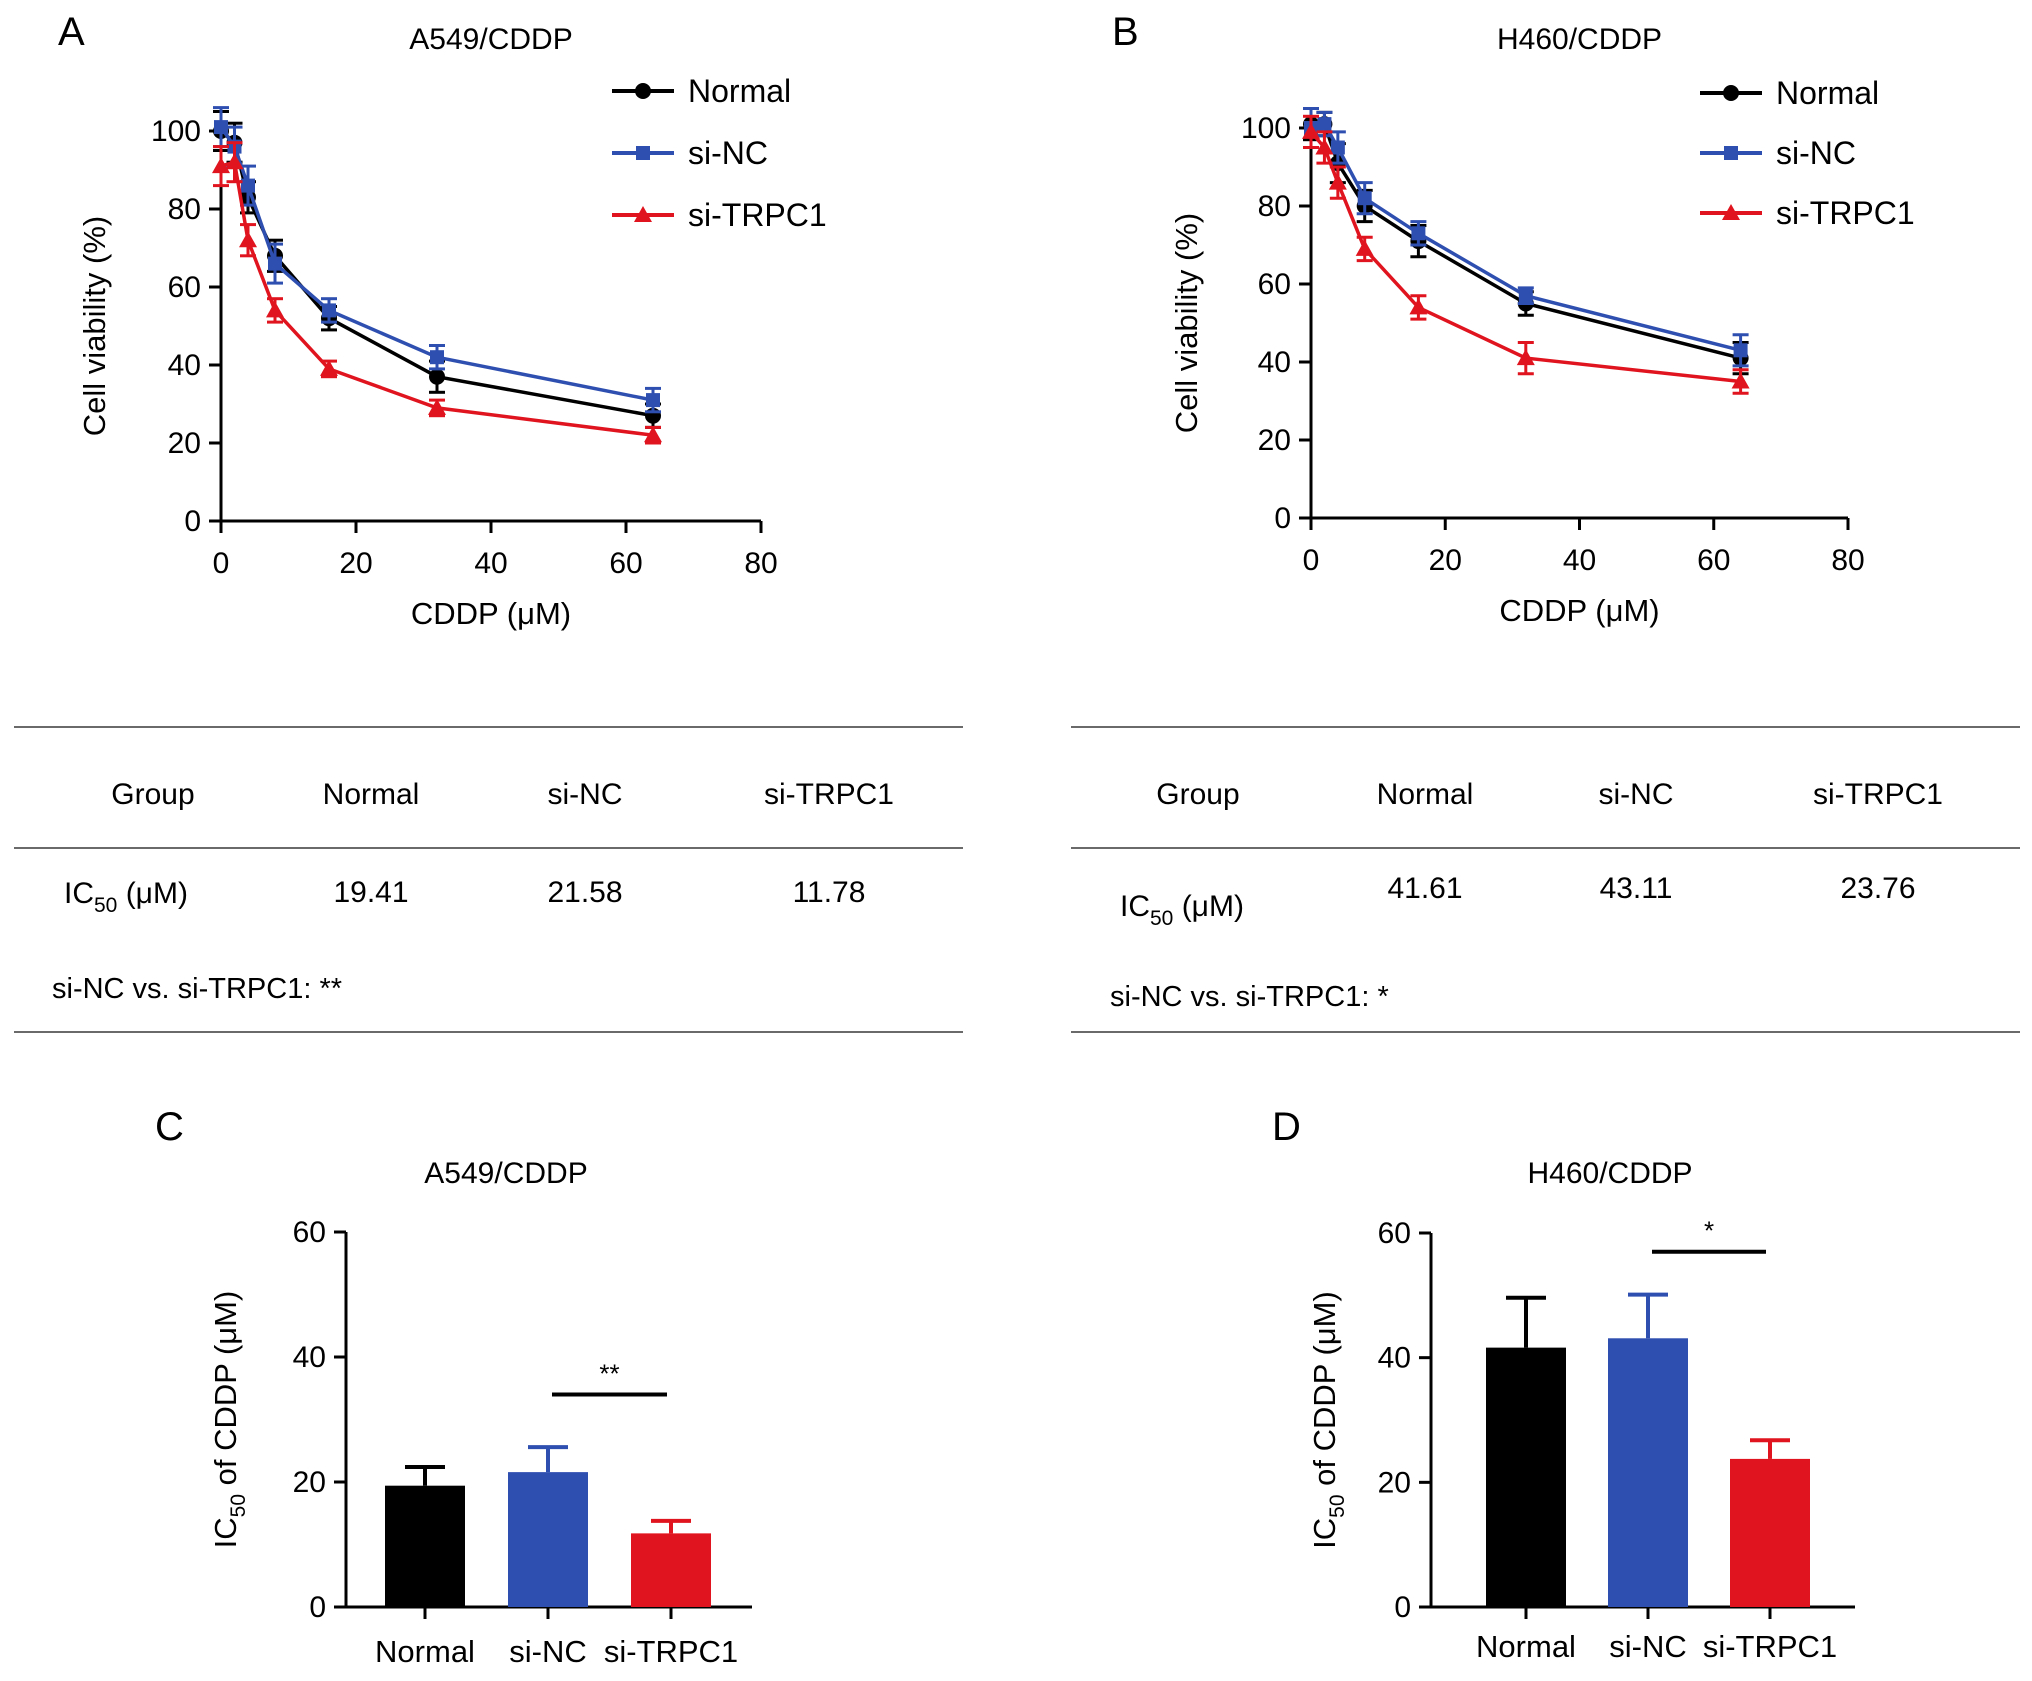 The image size is (2032, 1681). Describe the element at coordinates (1770, 1646) in the screenshot. I see `x-tick-label: si-TRPC1` at that location.